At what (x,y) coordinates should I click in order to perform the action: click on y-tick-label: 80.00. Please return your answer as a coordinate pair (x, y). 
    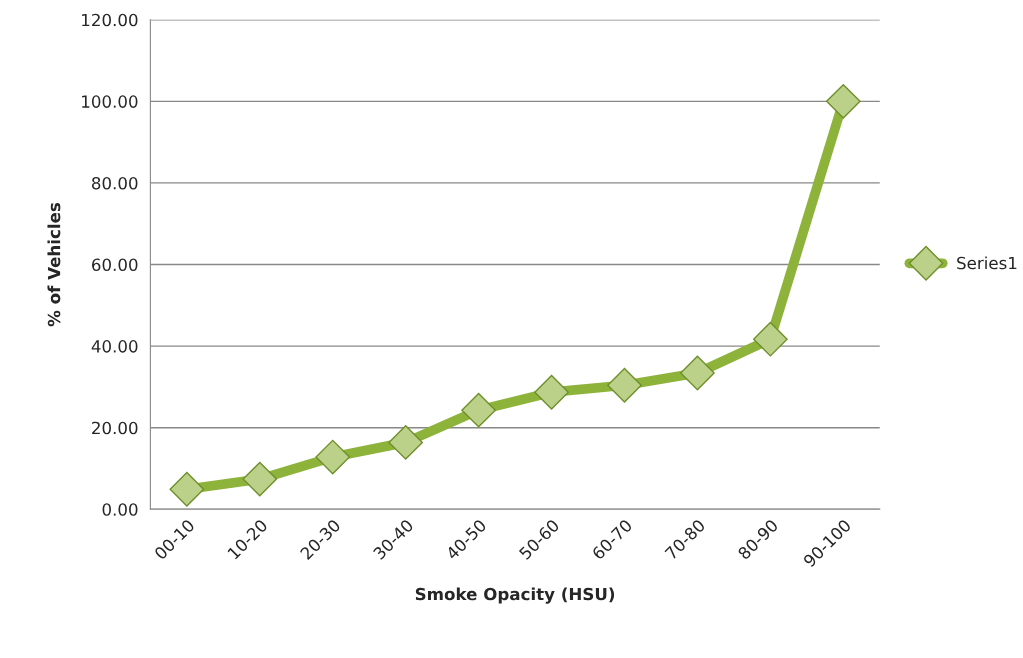
    Looking at the image, I should click on (114, 183).